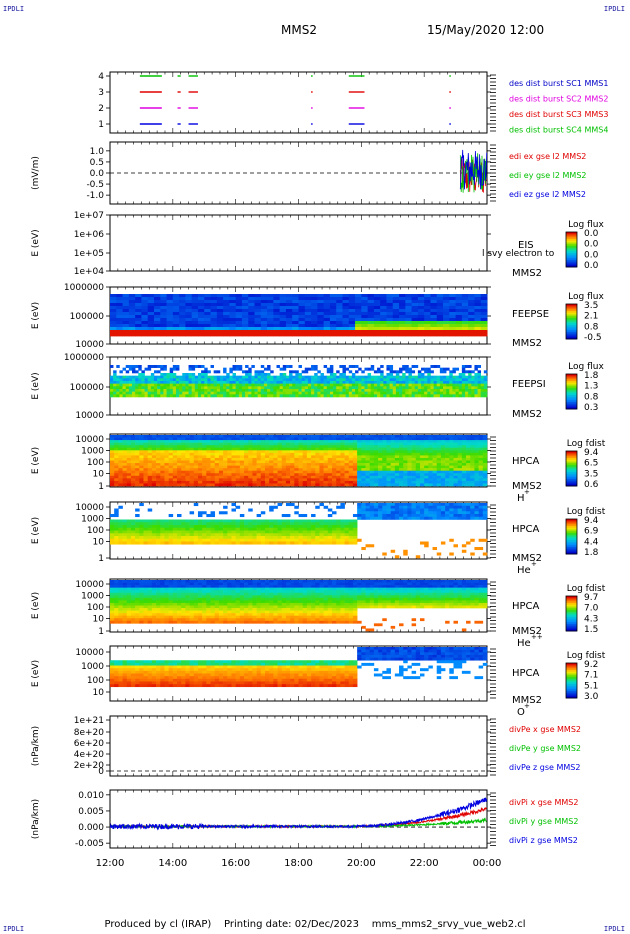 This screenshot has width=630, height=934. Describe the element at coordinates (586, 297) in the screenshot. I see `feepse-panel-colorbar-title: Log flux` at that location.